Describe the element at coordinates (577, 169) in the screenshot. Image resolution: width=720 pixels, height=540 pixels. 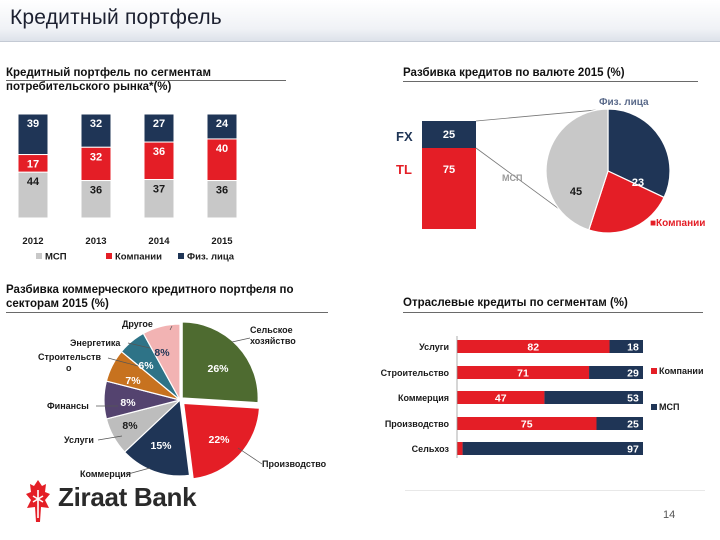
I see `fx-pie-slice-мсп` at that location.